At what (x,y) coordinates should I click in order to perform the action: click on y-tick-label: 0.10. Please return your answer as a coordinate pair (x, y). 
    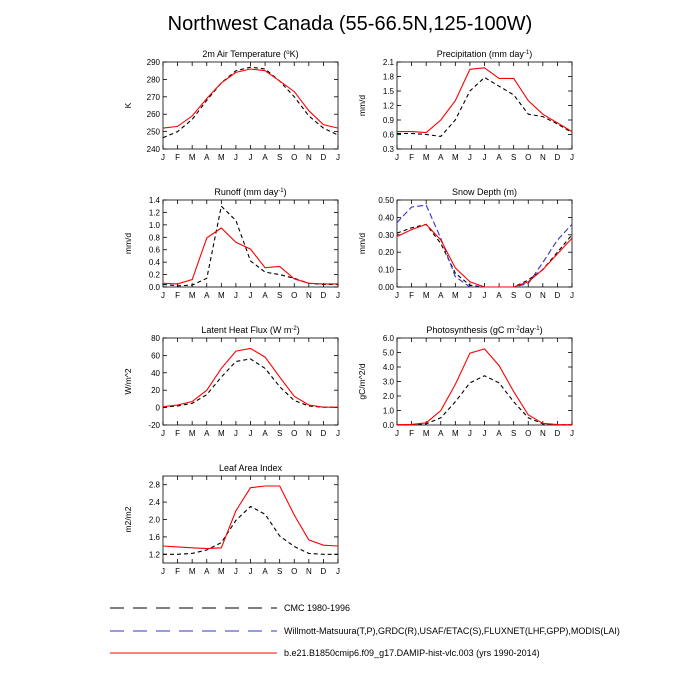
    Looking at the image, I should click on (386, 270).